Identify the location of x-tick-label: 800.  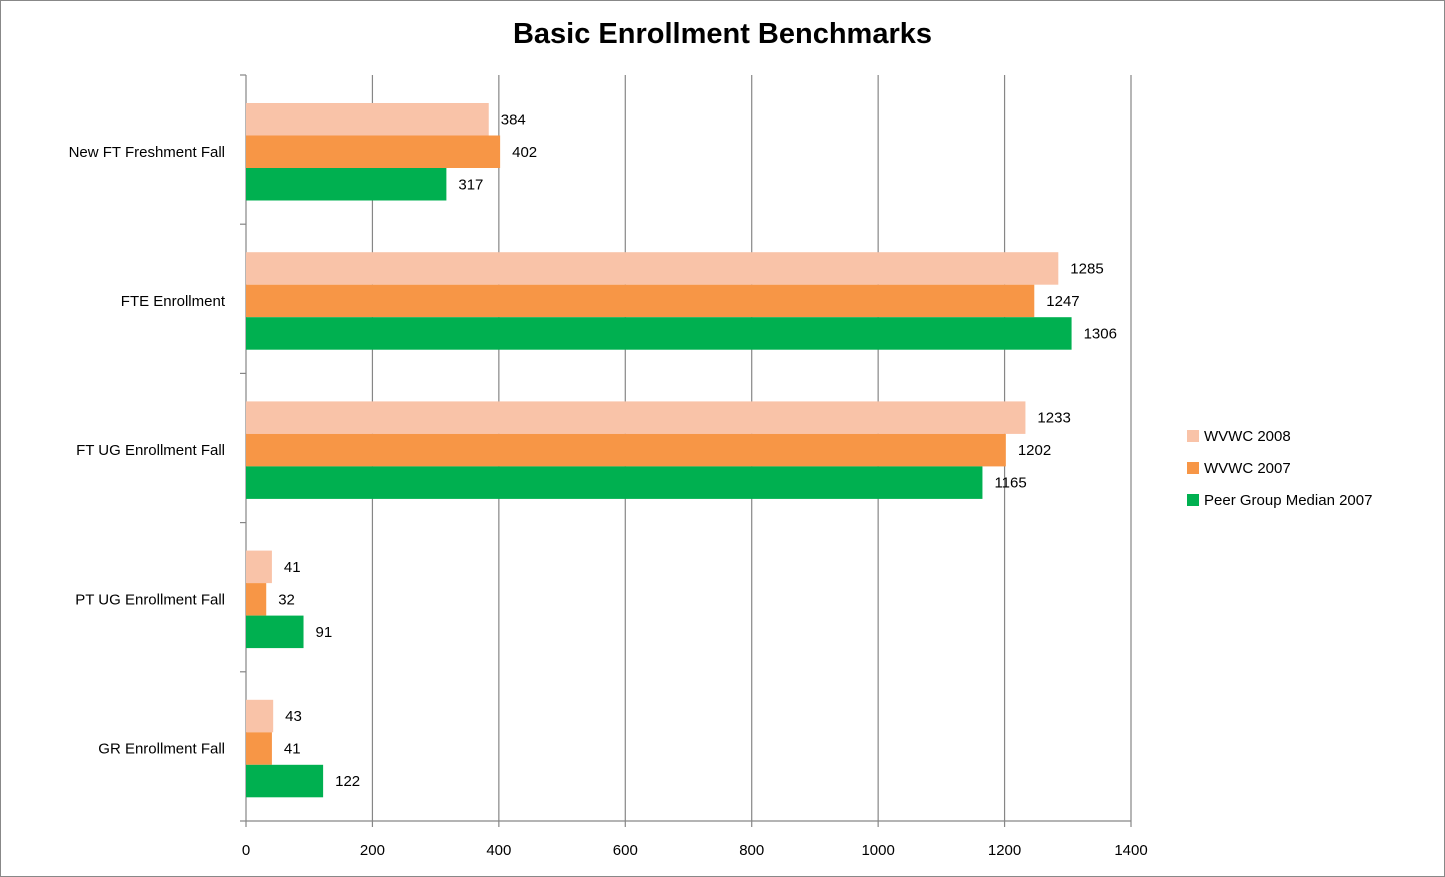
(751, 850).